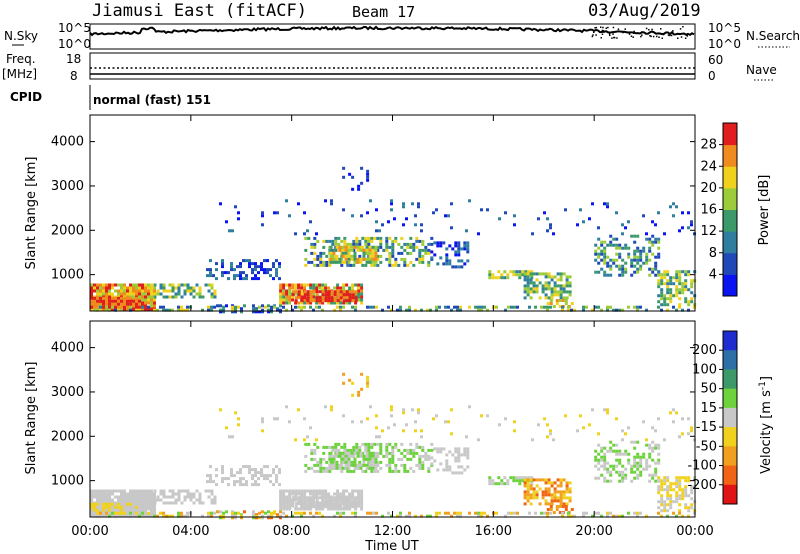 This screenshot has height=554, width=800. Describe the element at coordinates (73, 59) in the screenshot. I see `freq-tick-top: 18` at that location.